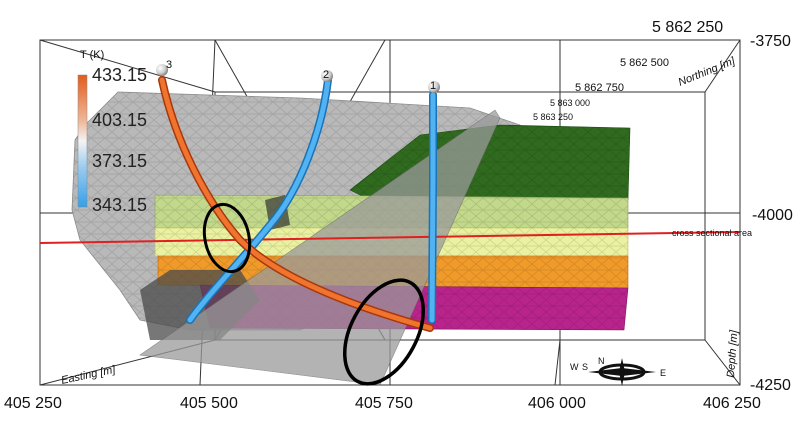 This screenshot has width=800, height=432. Describe the element at coordinates (618, 371) in the screenshot. I see `compass-icon: W E N S` at that location.